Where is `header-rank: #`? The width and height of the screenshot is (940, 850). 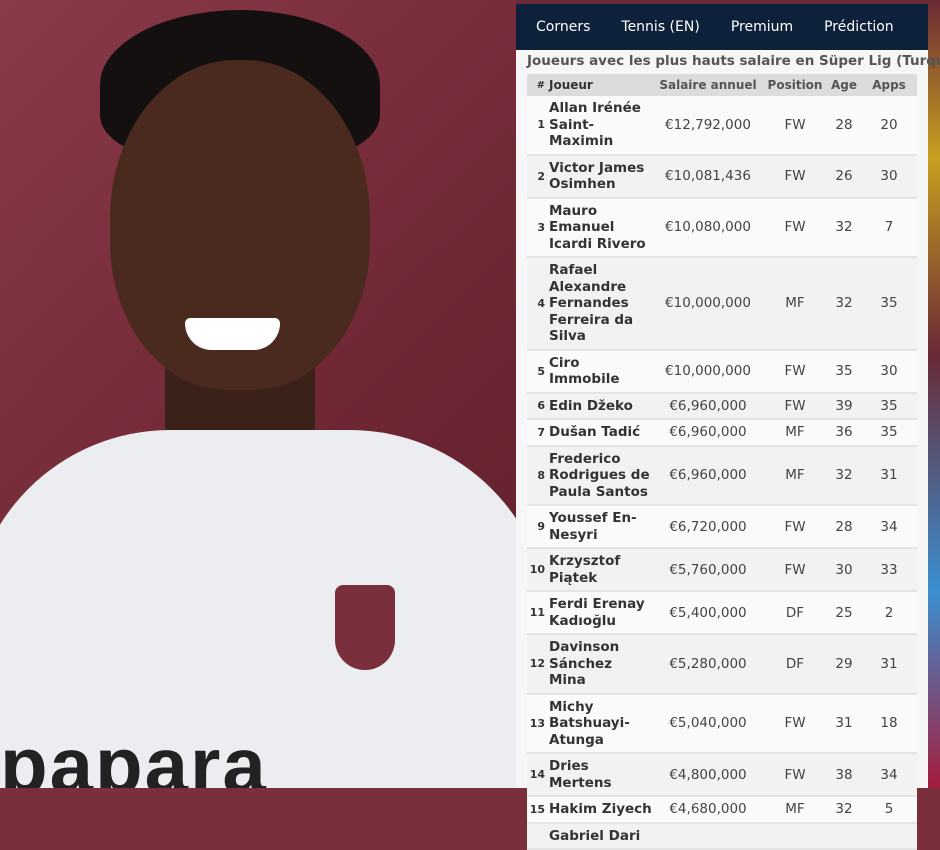
header-rank: # is located at coordinates (538, 85).